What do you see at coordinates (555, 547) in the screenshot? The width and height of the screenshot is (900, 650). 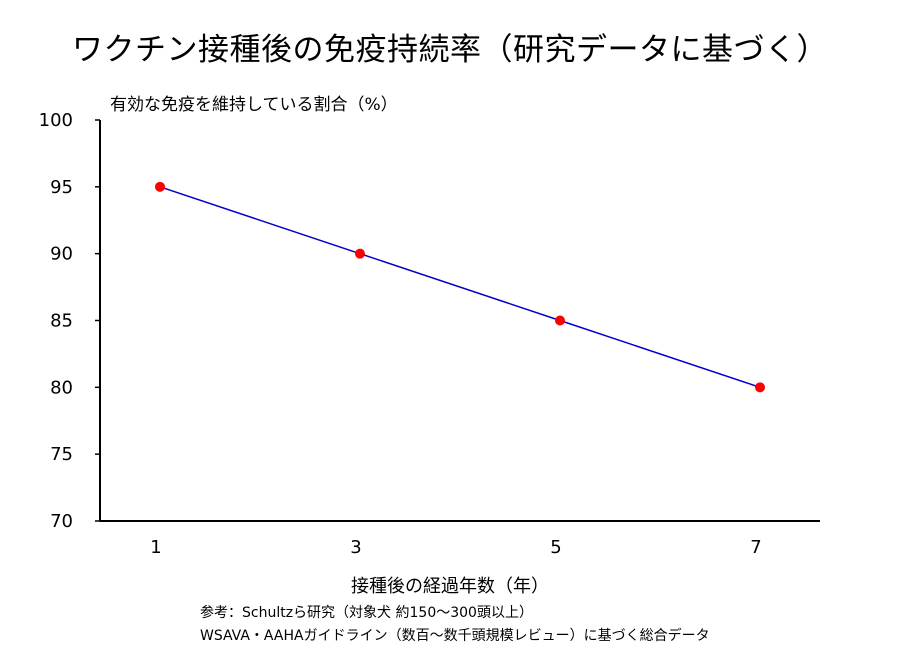 I see `x-tick-label: 5` at bounding box center [555, 547].